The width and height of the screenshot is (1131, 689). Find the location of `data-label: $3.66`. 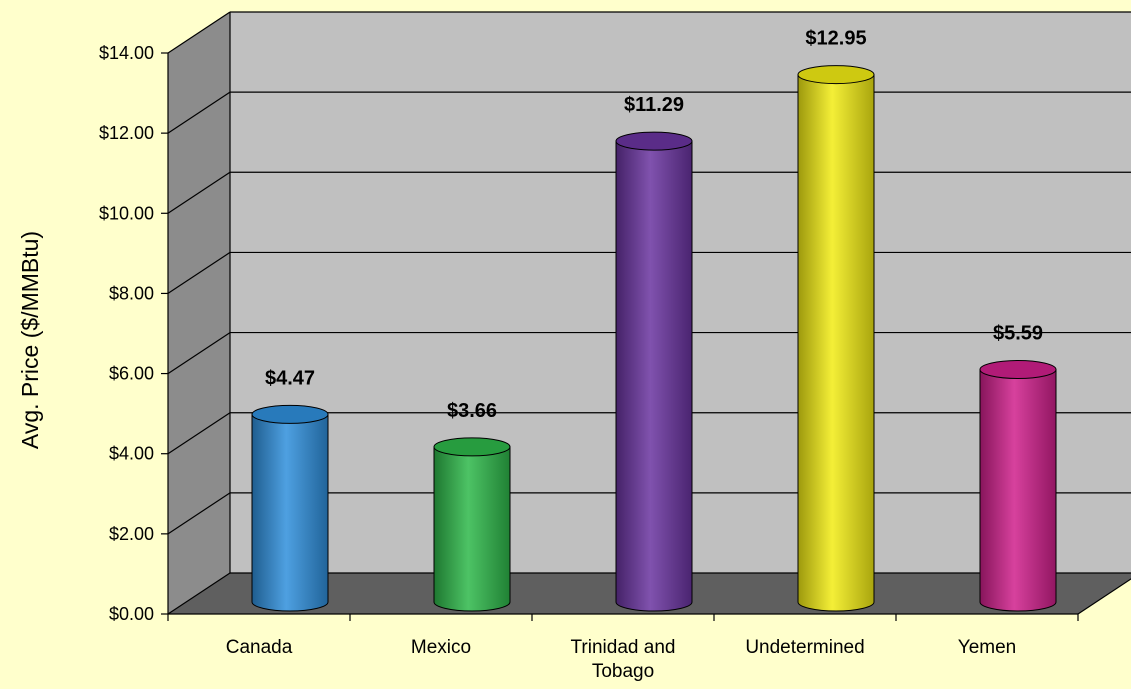

data-label: $3.66 is located at coordinates (472, 411).